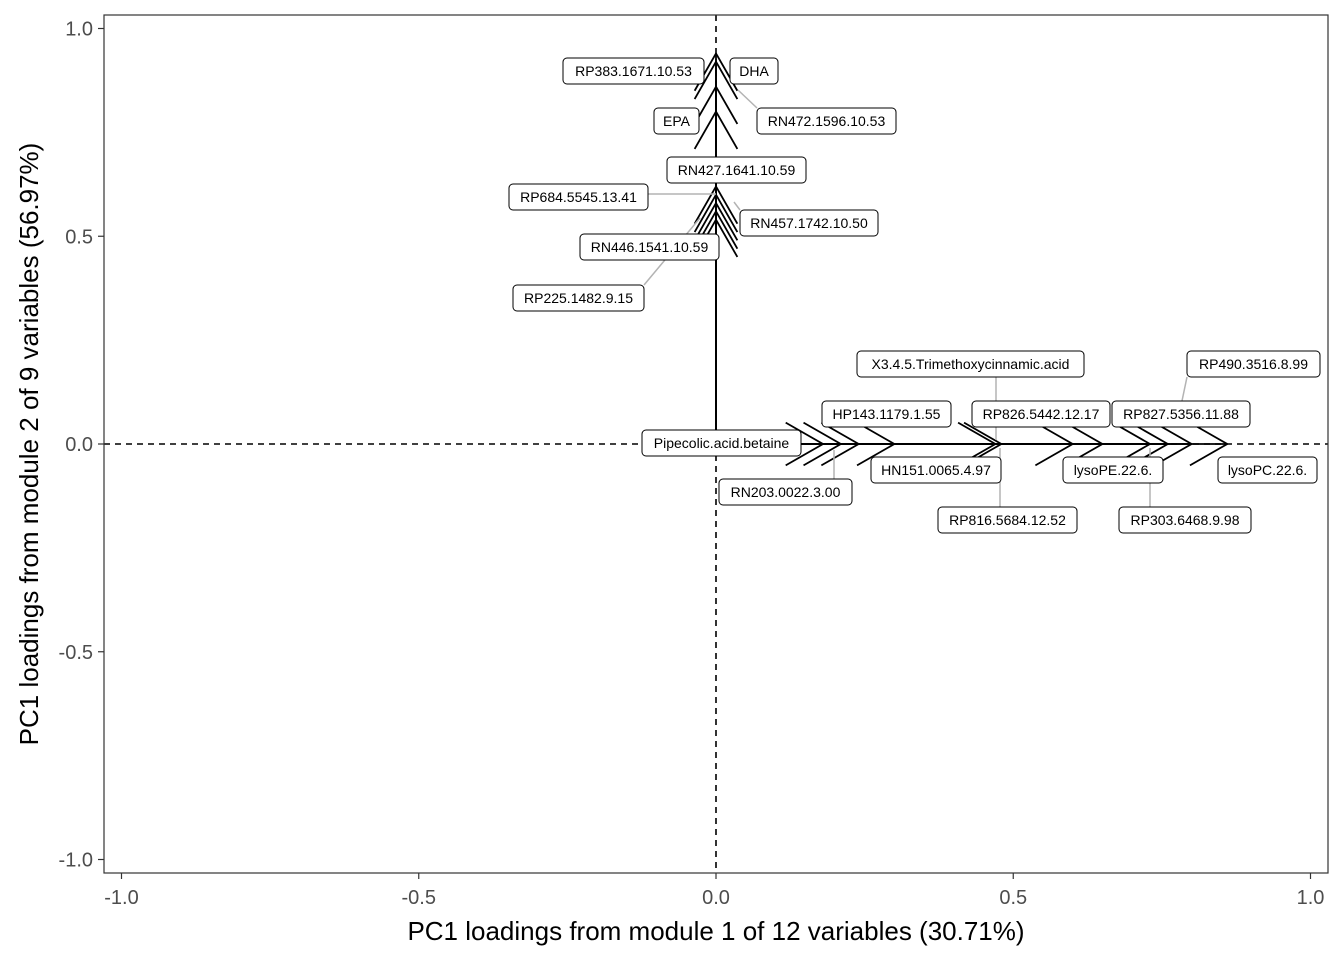 This screenshot has width=1344, height=960. Describe the element at coordinates (79, 237) in the screenshot. I see `y-tick-label: 0.5` at that location.